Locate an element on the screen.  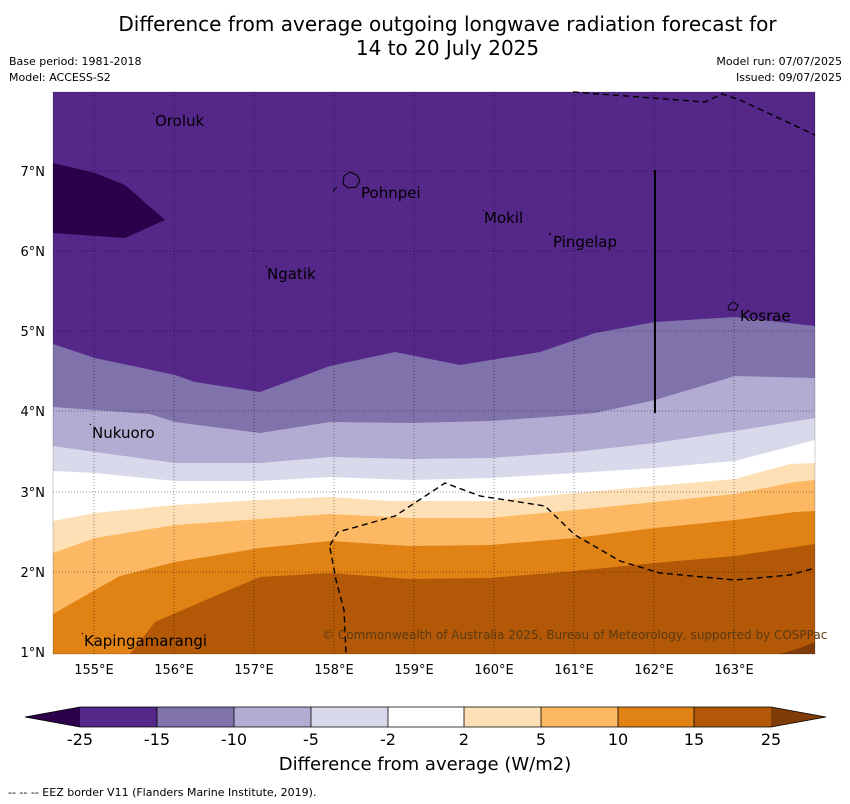
colorbar-outline is located at coordinates (425, 717).